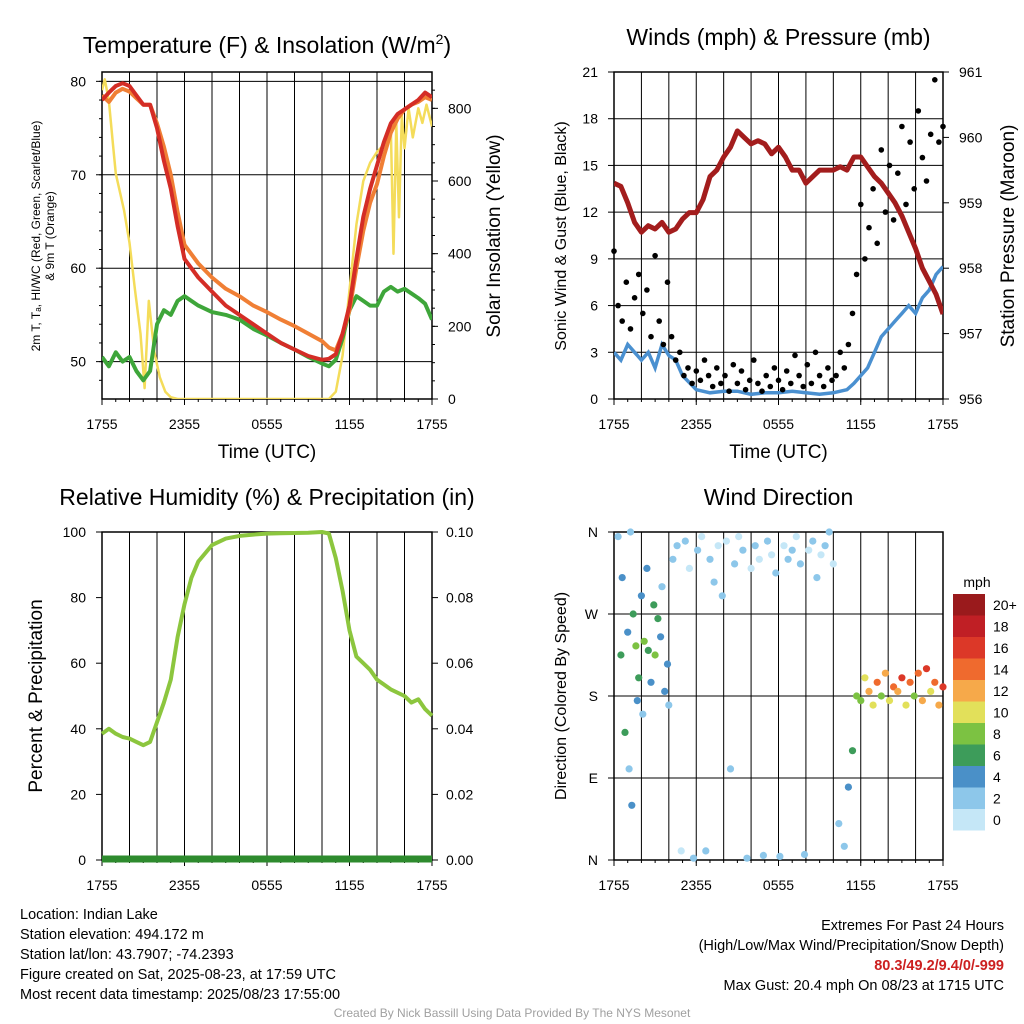 The image size is (1024, 1024). Describe the element at coordinates (997, 756) in the screenshot. I see `colorbar-label: 6` at that location.